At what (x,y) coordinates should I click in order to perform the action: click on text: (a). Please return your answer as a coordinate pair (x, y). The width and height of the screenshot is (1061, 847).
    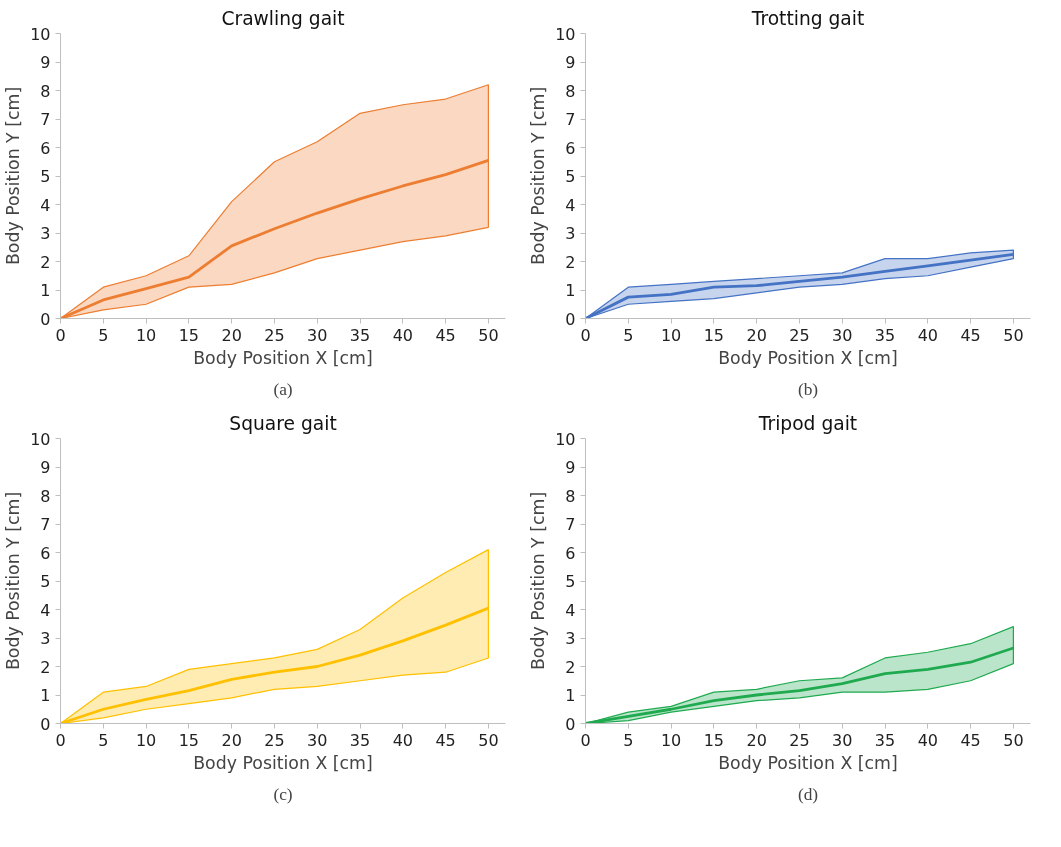
    Looking at the image, I should click on (283, 389).